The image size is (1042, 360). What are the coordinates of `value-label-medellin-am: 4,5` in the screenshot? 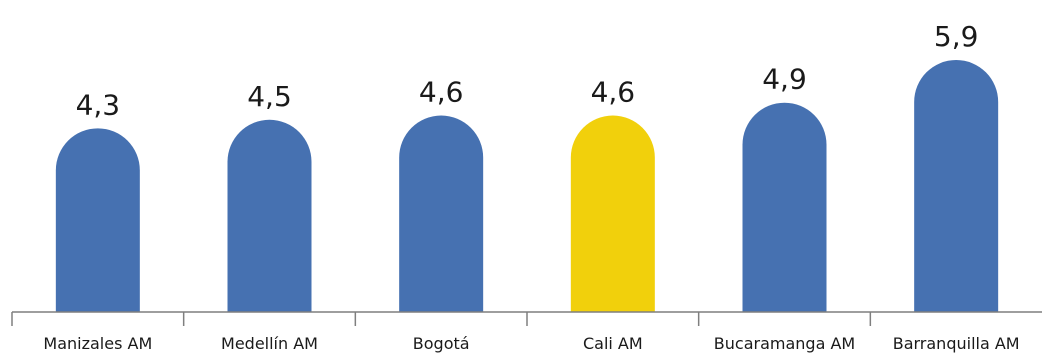 It's located at (269, 96).